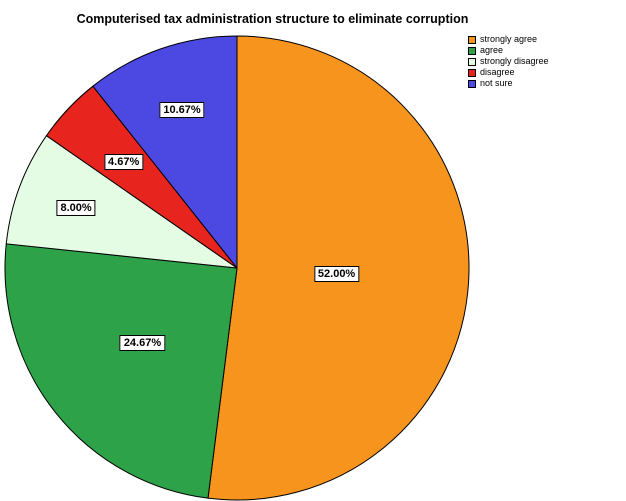 Image resolution: width=626 pixels, height=501 pixels. Describe the element at coordinates (336, 274) in the screenshot. I see `slice-label-strongly-agree: 52.00%` at that location.